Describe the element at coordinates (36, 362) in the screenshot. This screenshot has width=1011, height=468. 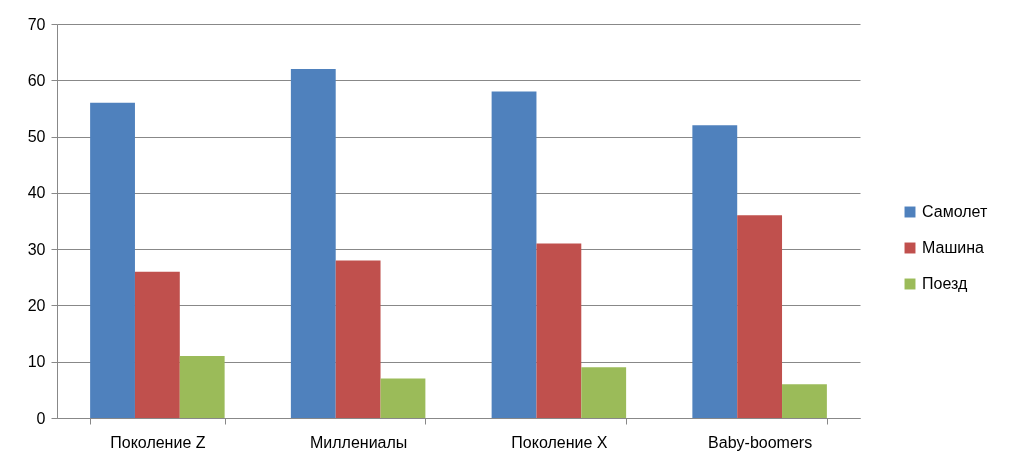
I see `y-tick-label: 10` at that location.